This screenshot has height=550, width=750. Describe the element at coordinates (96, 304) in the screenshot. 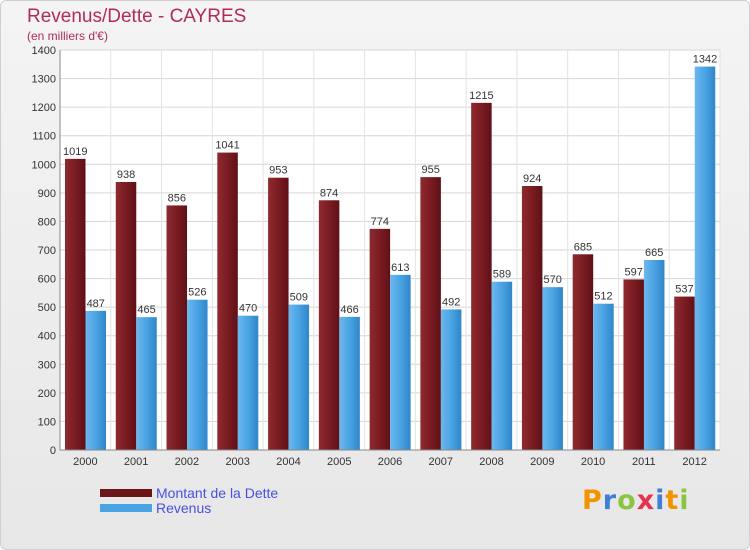

I see `data-label-revenus: 487` at that location.